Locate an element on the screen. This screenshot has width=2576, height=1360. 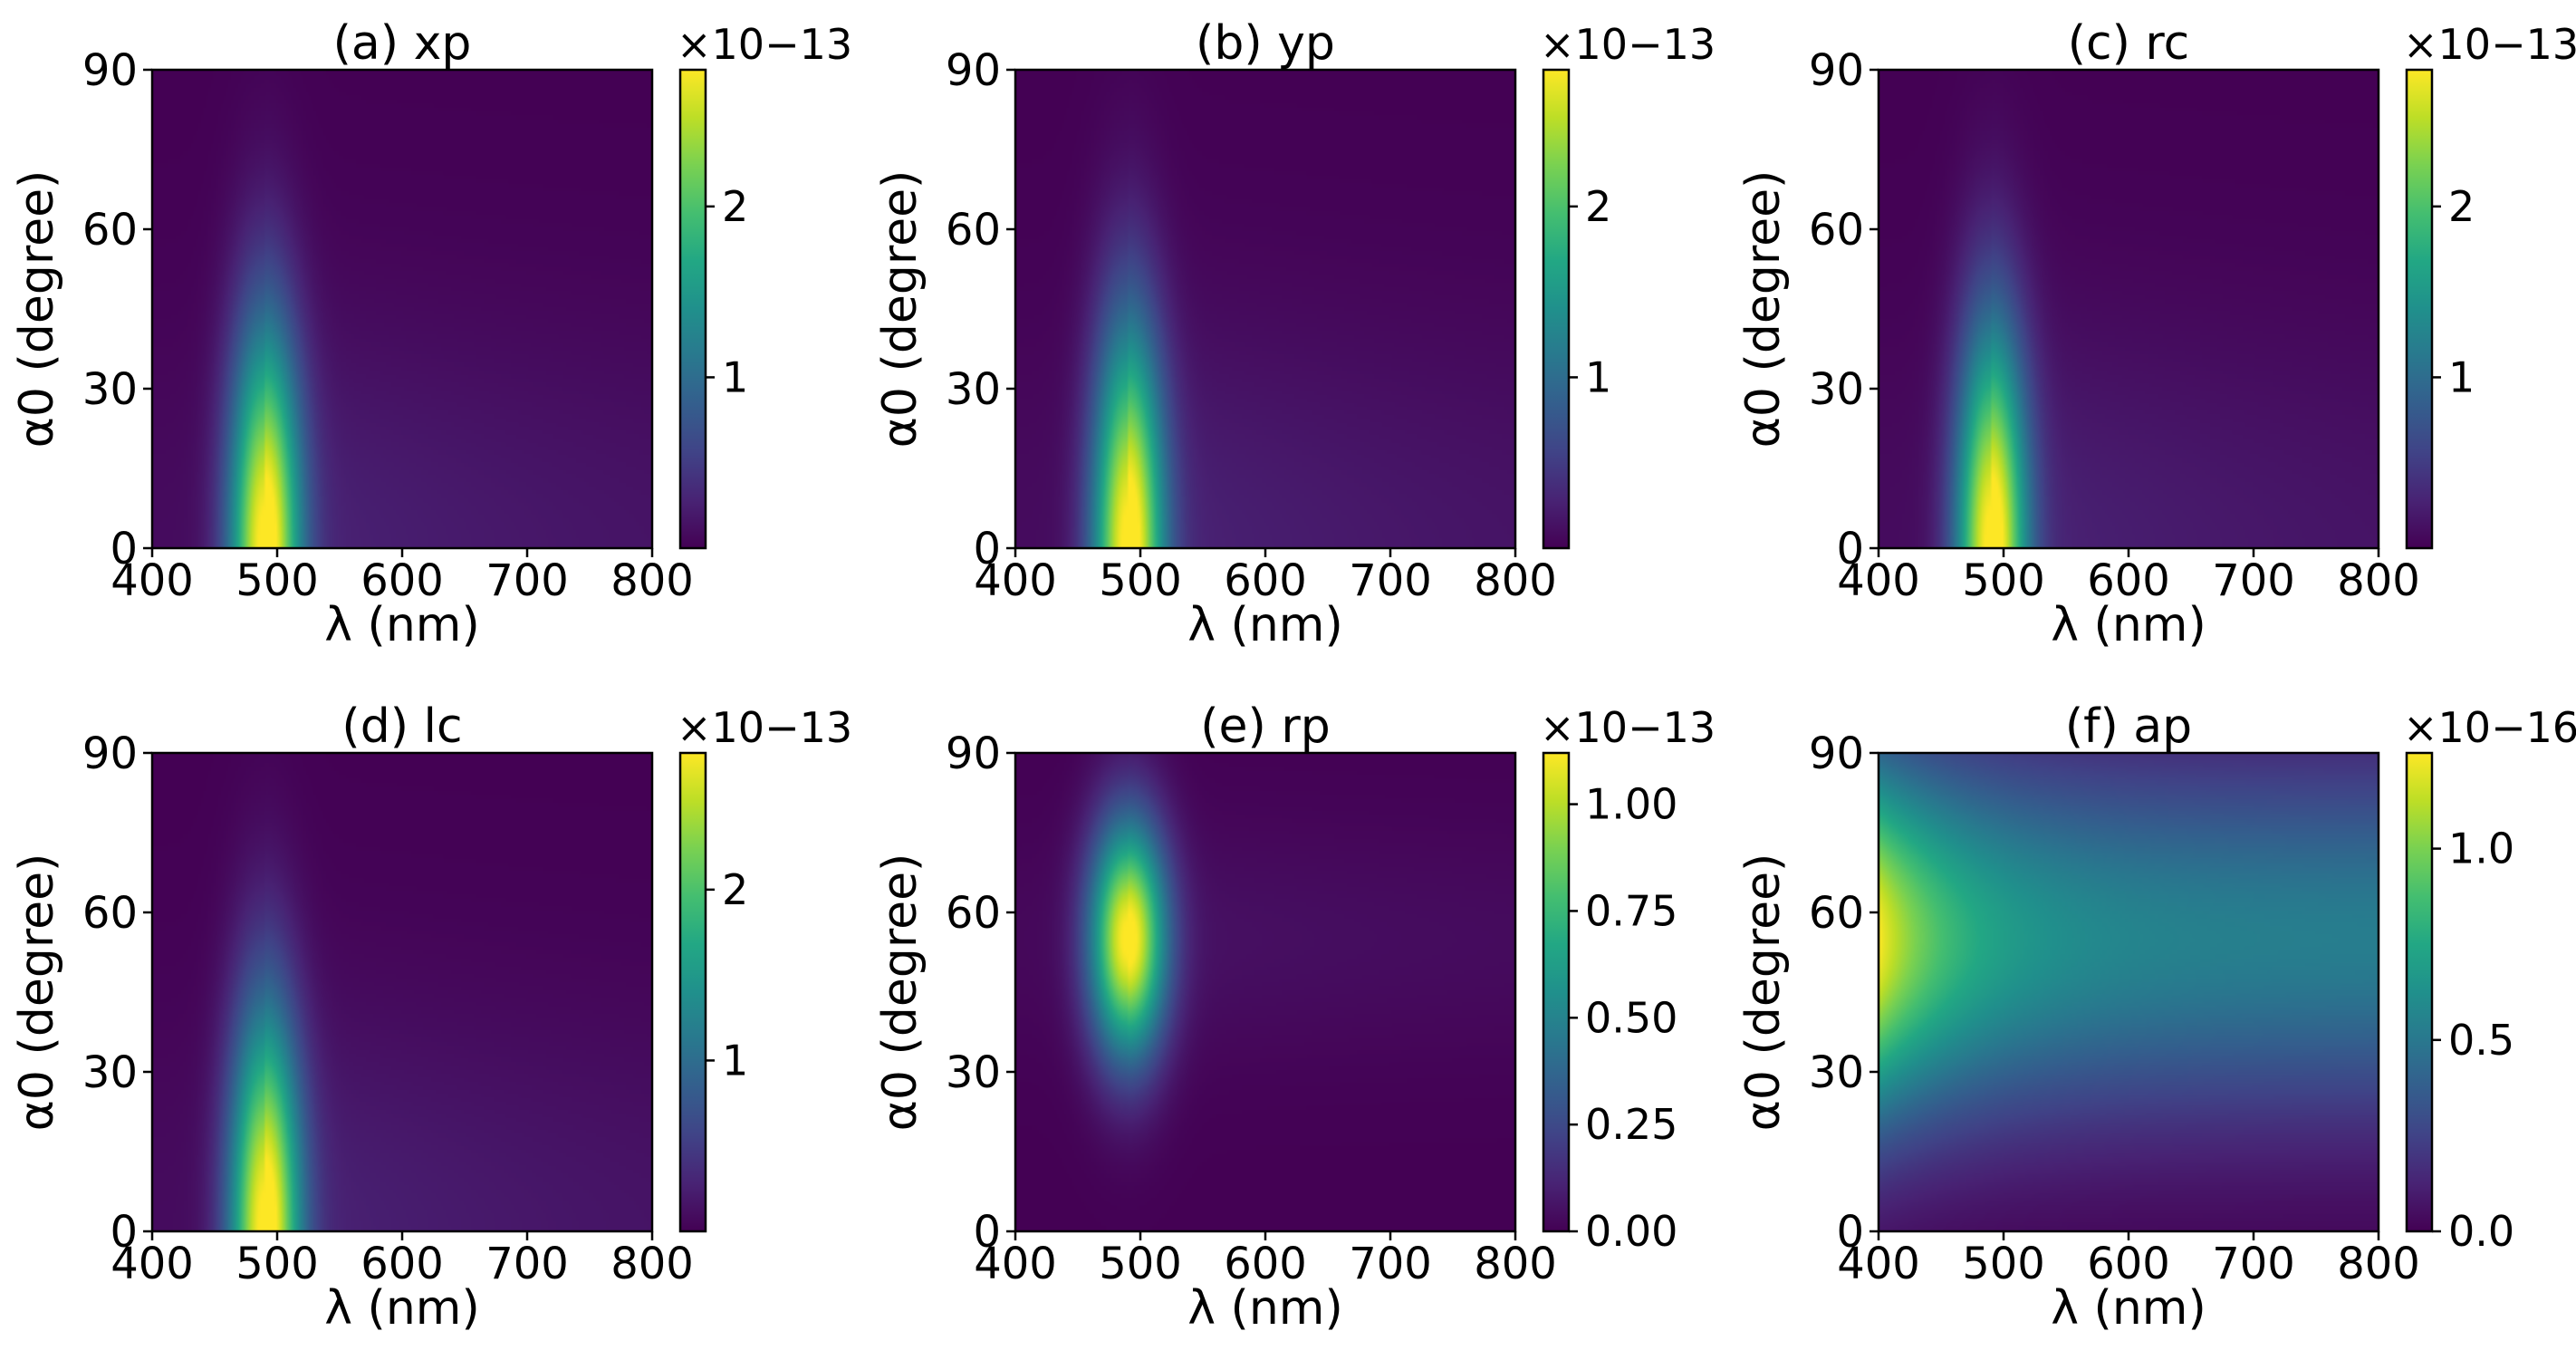
panel-title: (d) lc is located at coordinates (401, 727).